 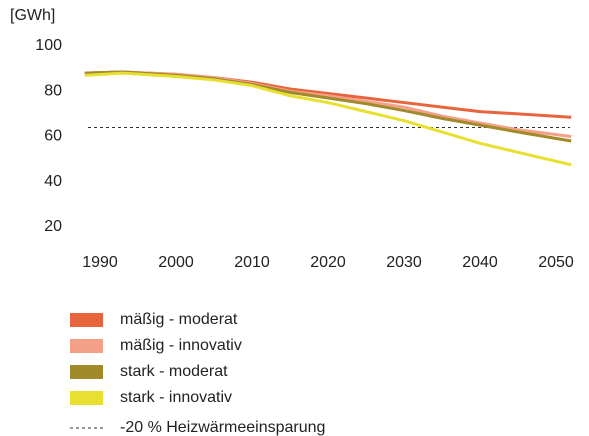 I want to click on x-tick-label: 2050, so click(x=556, y=262).